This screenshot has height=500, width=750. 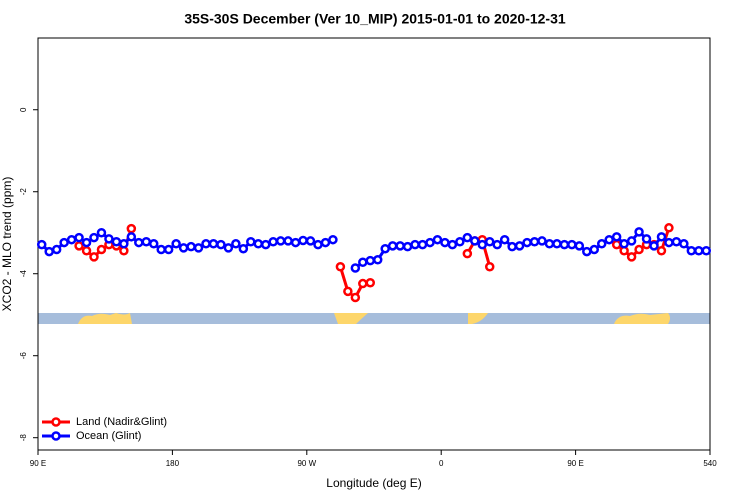 I want to click on legend-label: Ocean (Glint), so click(x=108, y=436).